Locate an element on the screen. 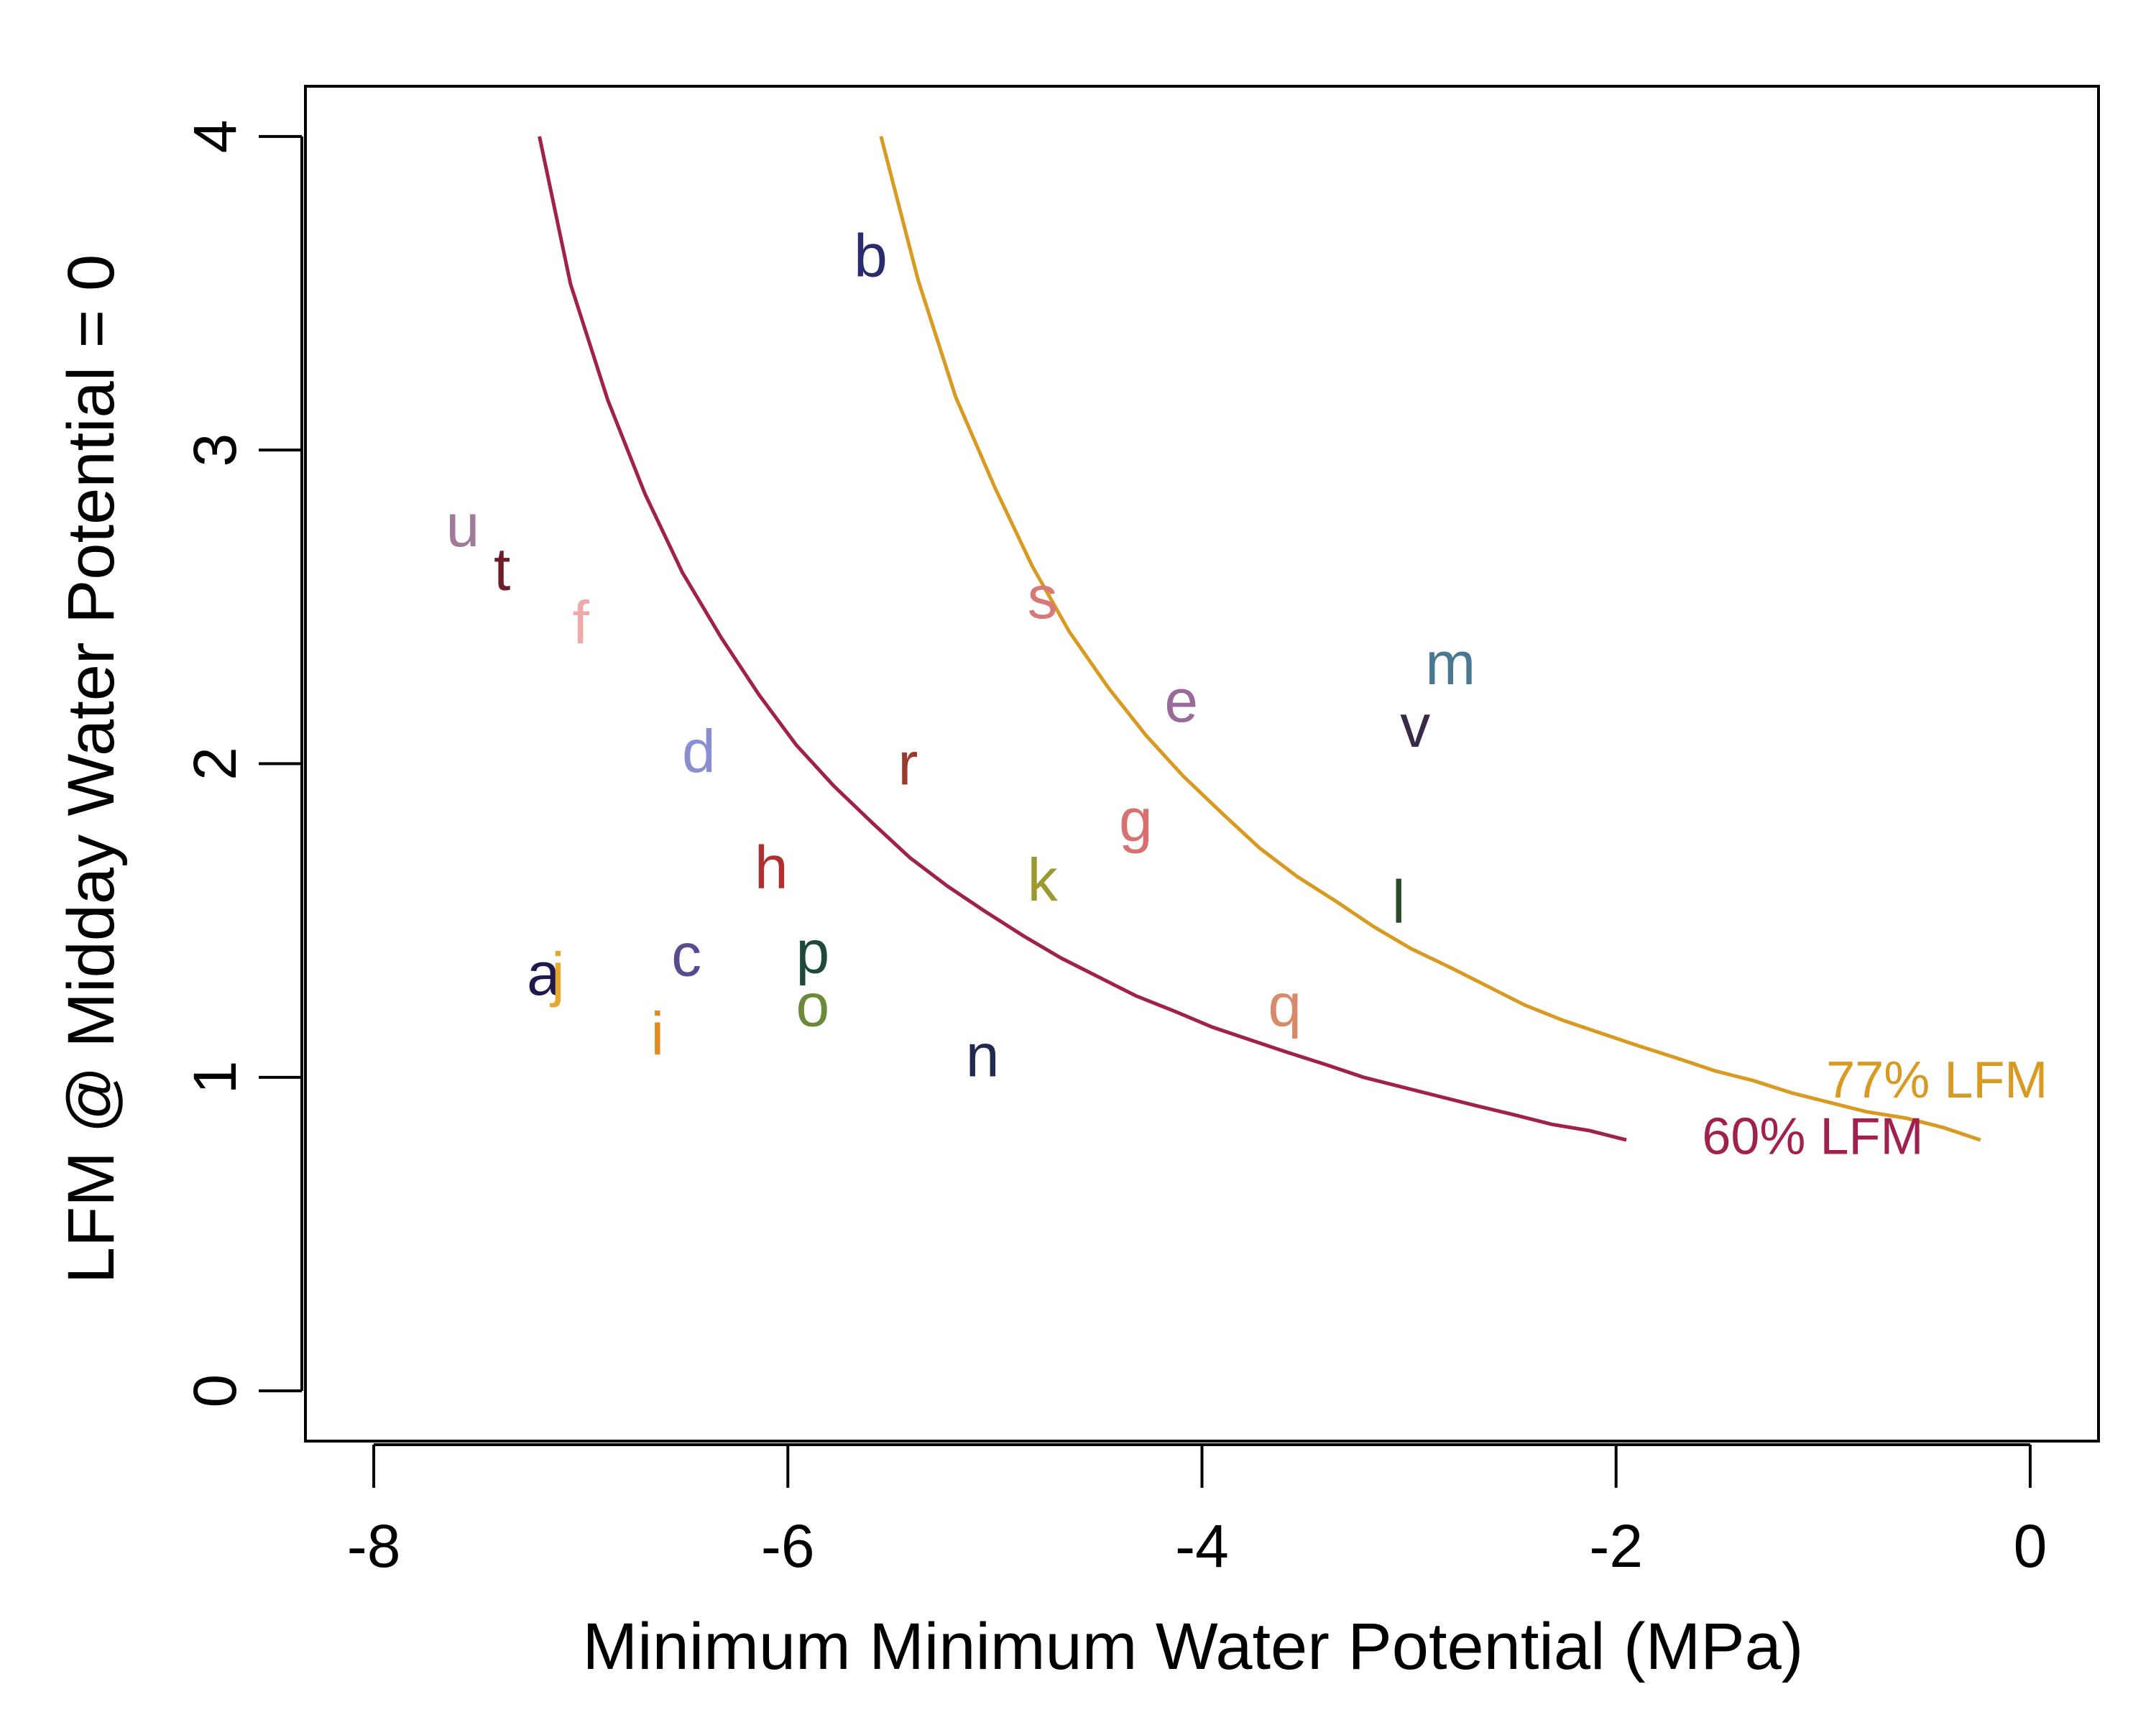 The image size is (2156, 1725). y-tick-label: 2 is located at coordinates (215, 764).